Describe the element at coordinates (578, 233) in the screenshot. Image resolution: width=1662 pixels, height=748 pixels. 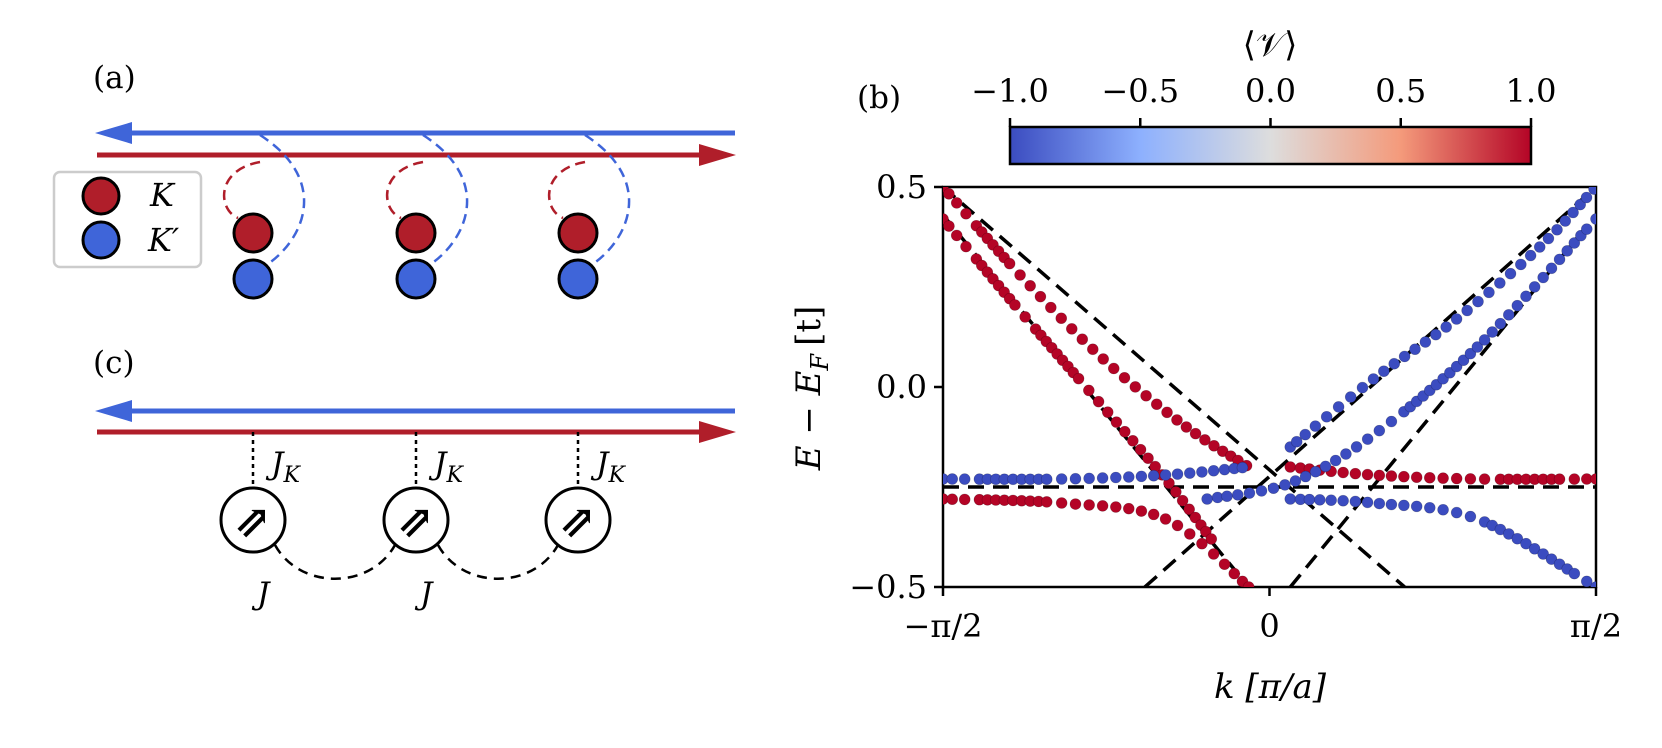
I see `k-valley-dot` at that location.